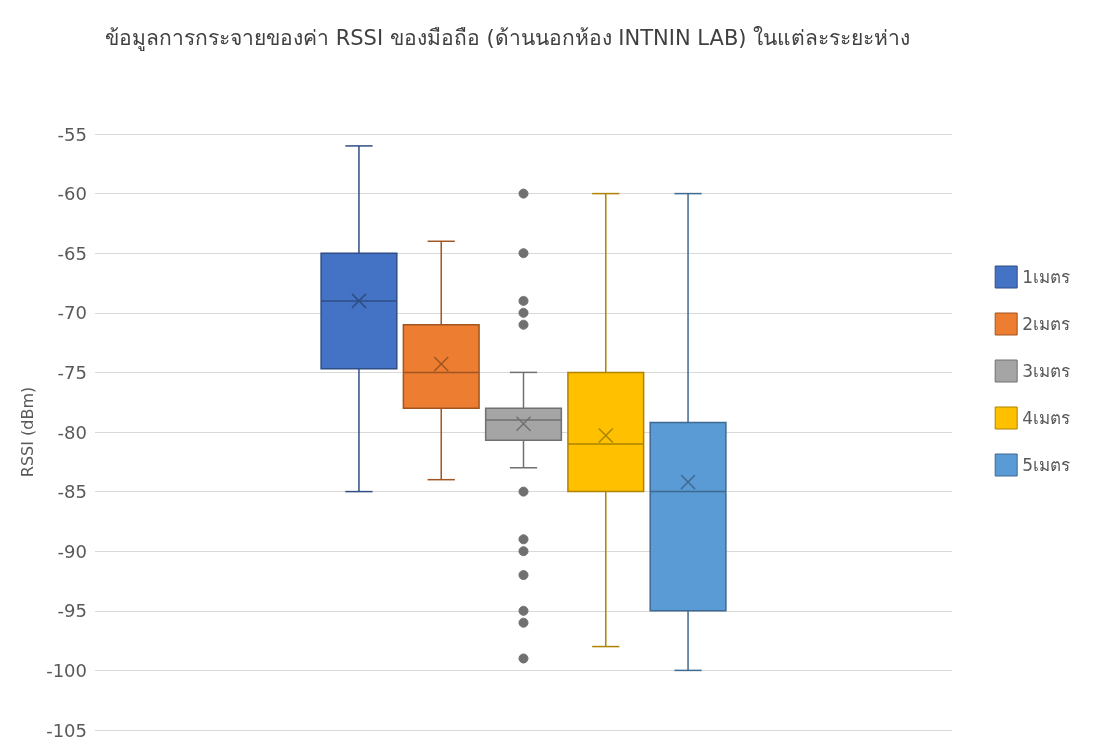 This screenshot has width=1097, height=742. What do you see at coordinates (72, 253) in the screenshot?
I see `y-tick-label: -65` at bounding box center [72, 253].